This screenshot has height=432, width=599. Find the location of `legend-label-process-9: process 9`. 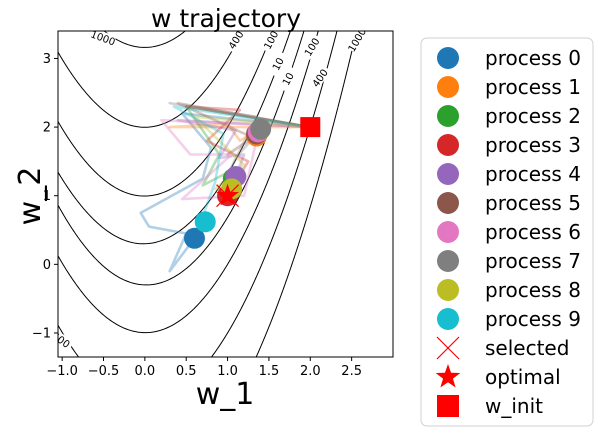

legend-label-process-9: process 9 is located at coordinates (533, 319).